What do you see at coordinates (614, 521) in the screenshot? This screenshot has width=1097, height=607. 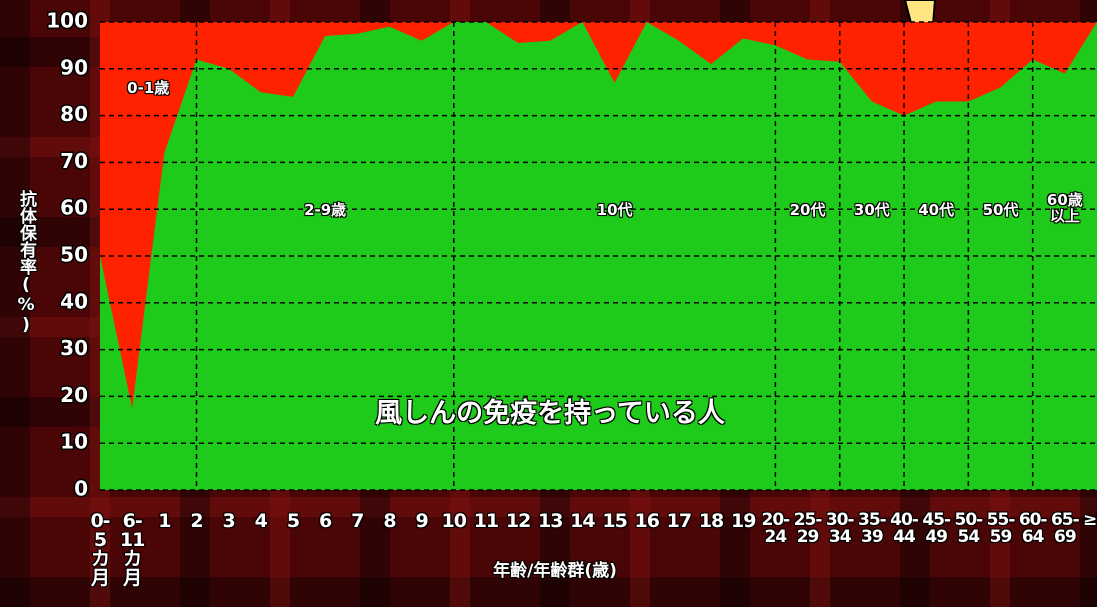 I see `x-tick-label: 15` at bounding box center [614, 521].